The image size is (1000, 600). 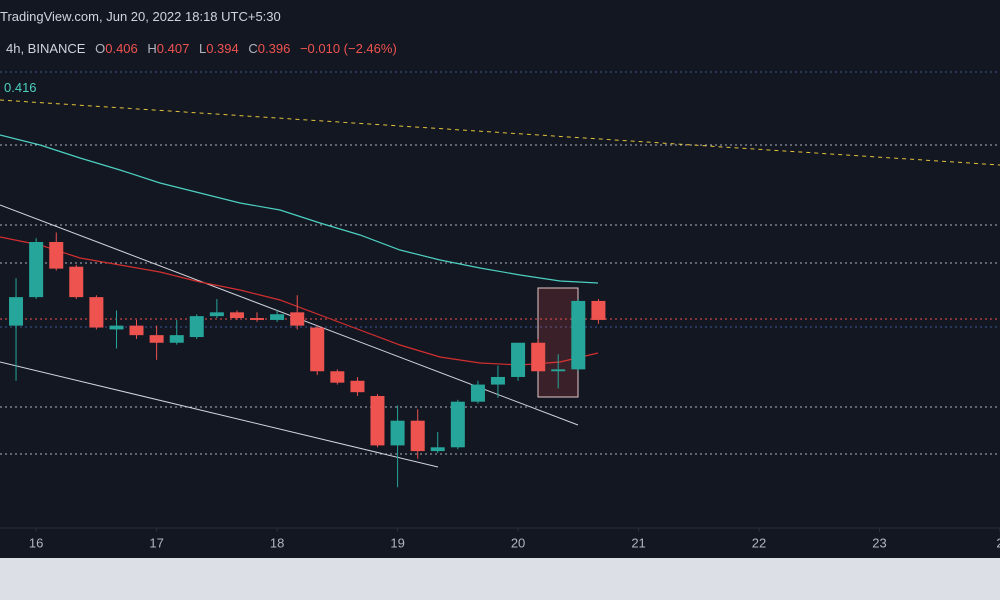 I want to click on x-tick-label: 21, so click(x=638, y=542).